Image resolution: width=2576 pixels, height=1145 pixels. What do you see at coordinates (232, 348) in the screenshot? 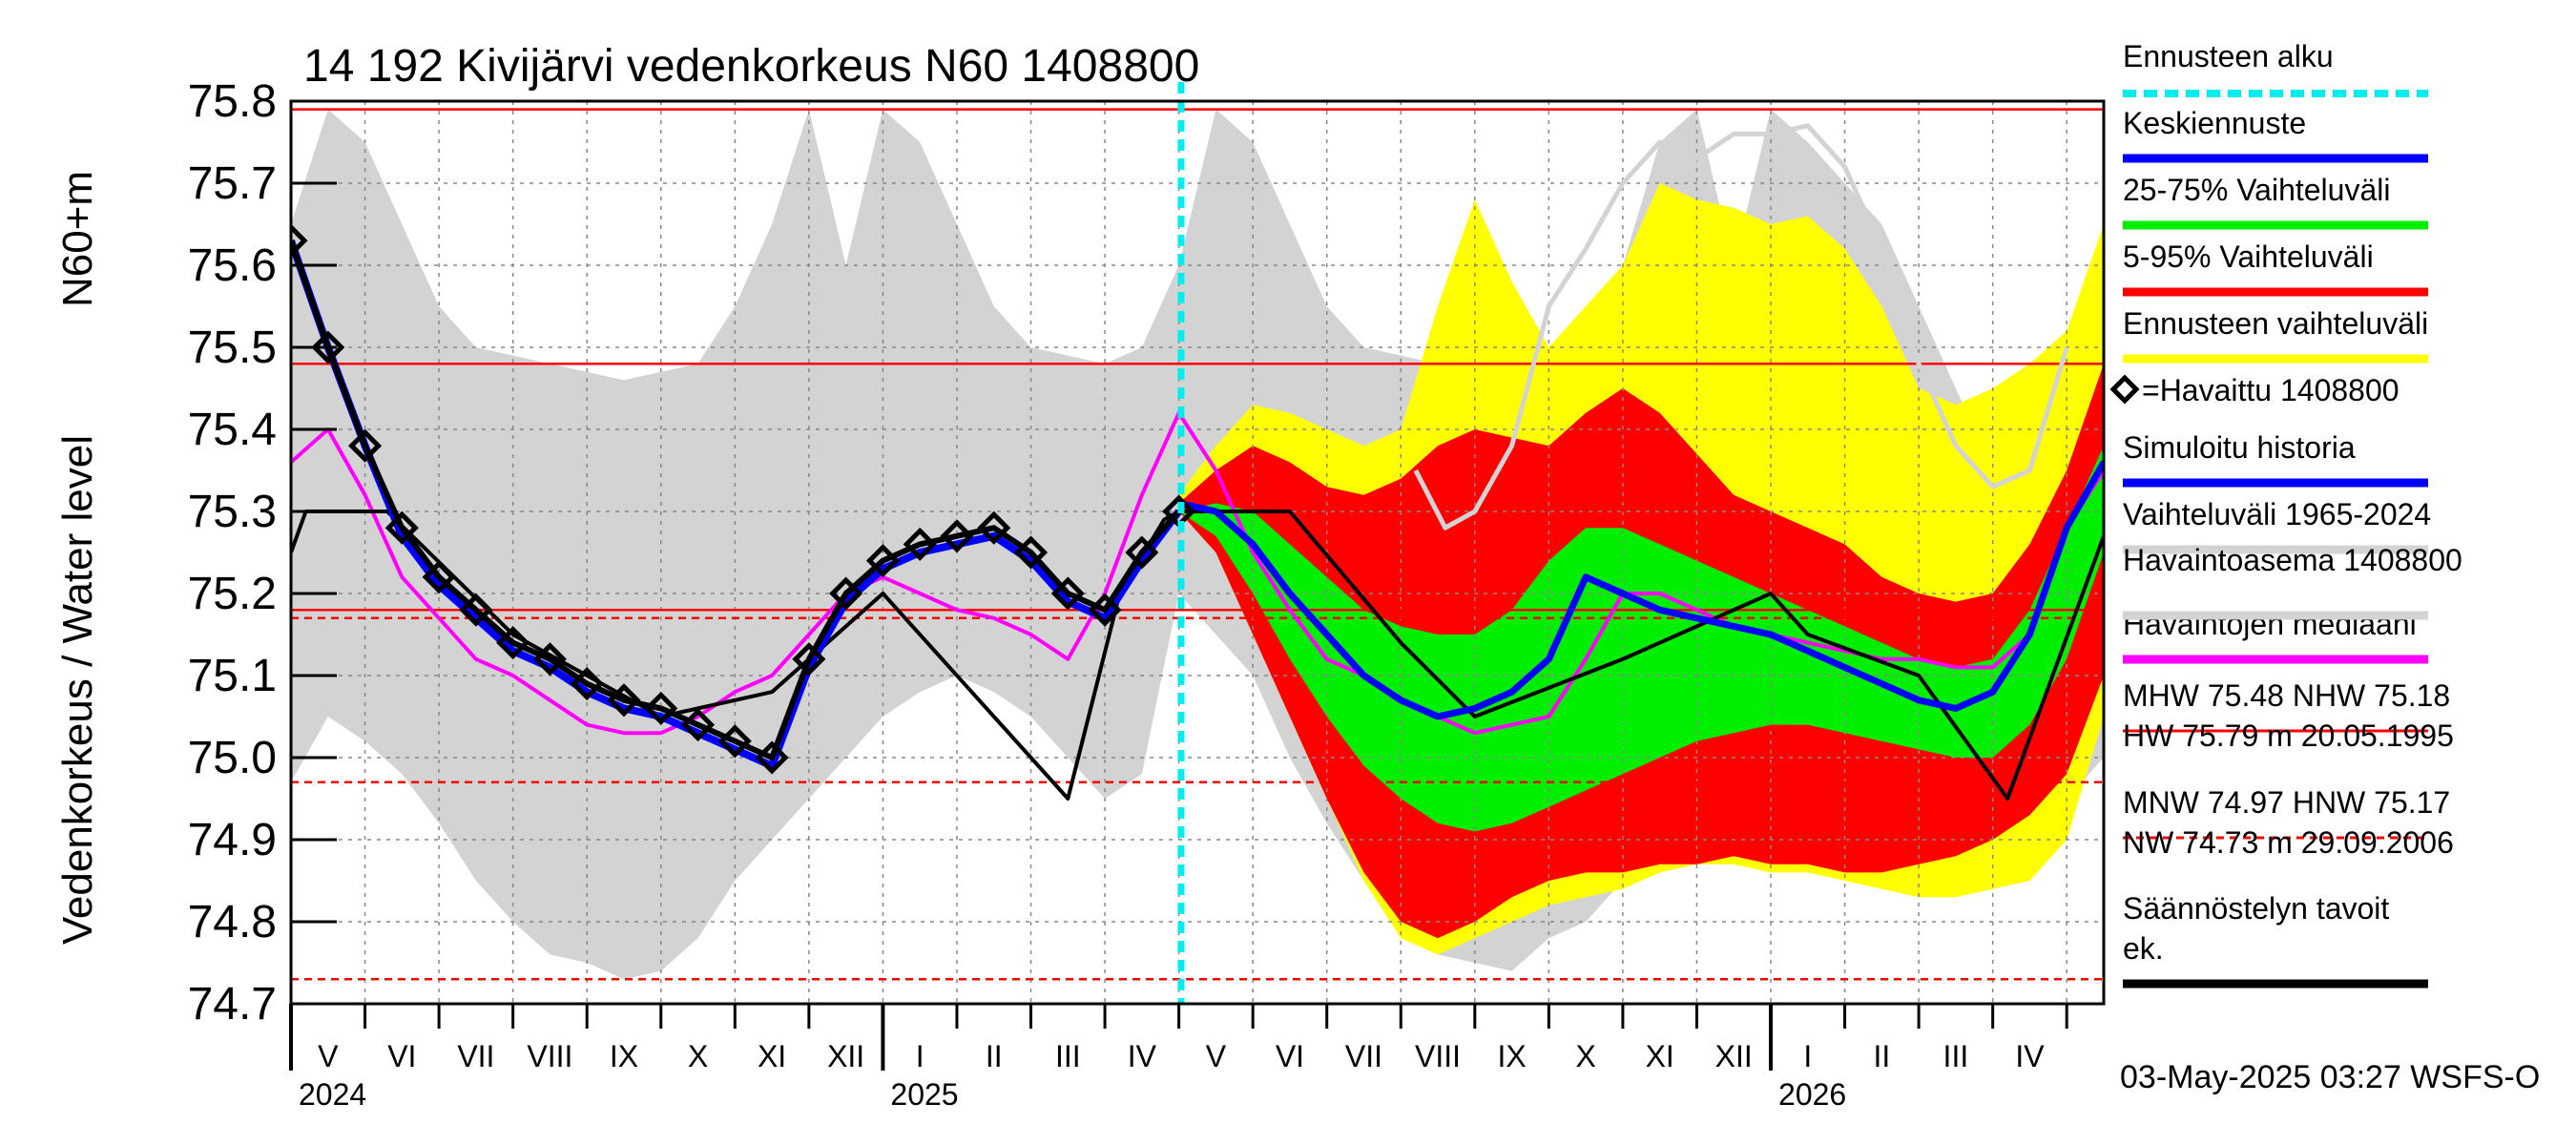
I see `y-tick-label: 75.5` at bounding box center [232, 348].